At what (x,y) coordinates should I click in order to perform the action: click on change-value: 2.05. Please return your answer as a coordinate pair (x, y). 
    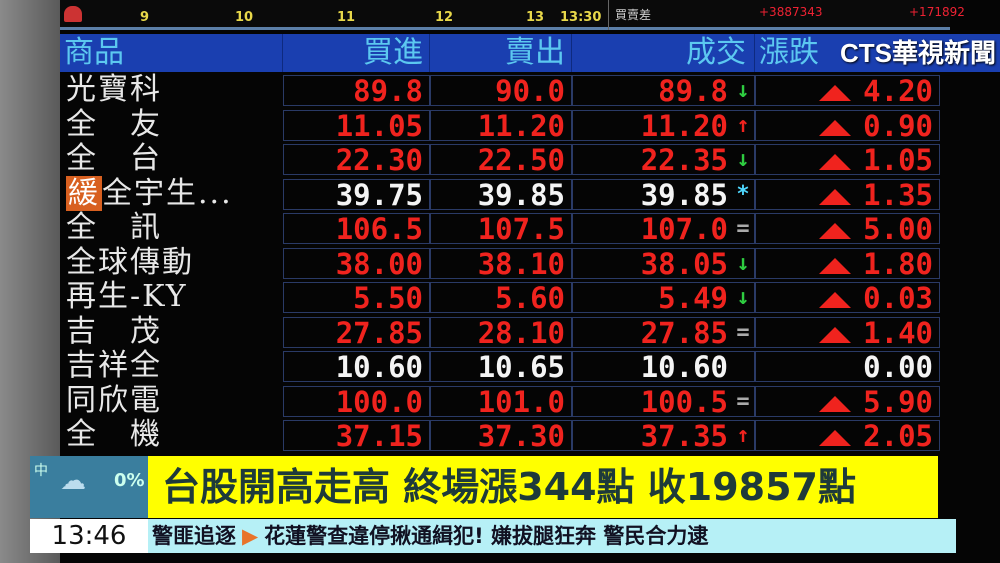
    Looking at the image, I should click on (898, 436).